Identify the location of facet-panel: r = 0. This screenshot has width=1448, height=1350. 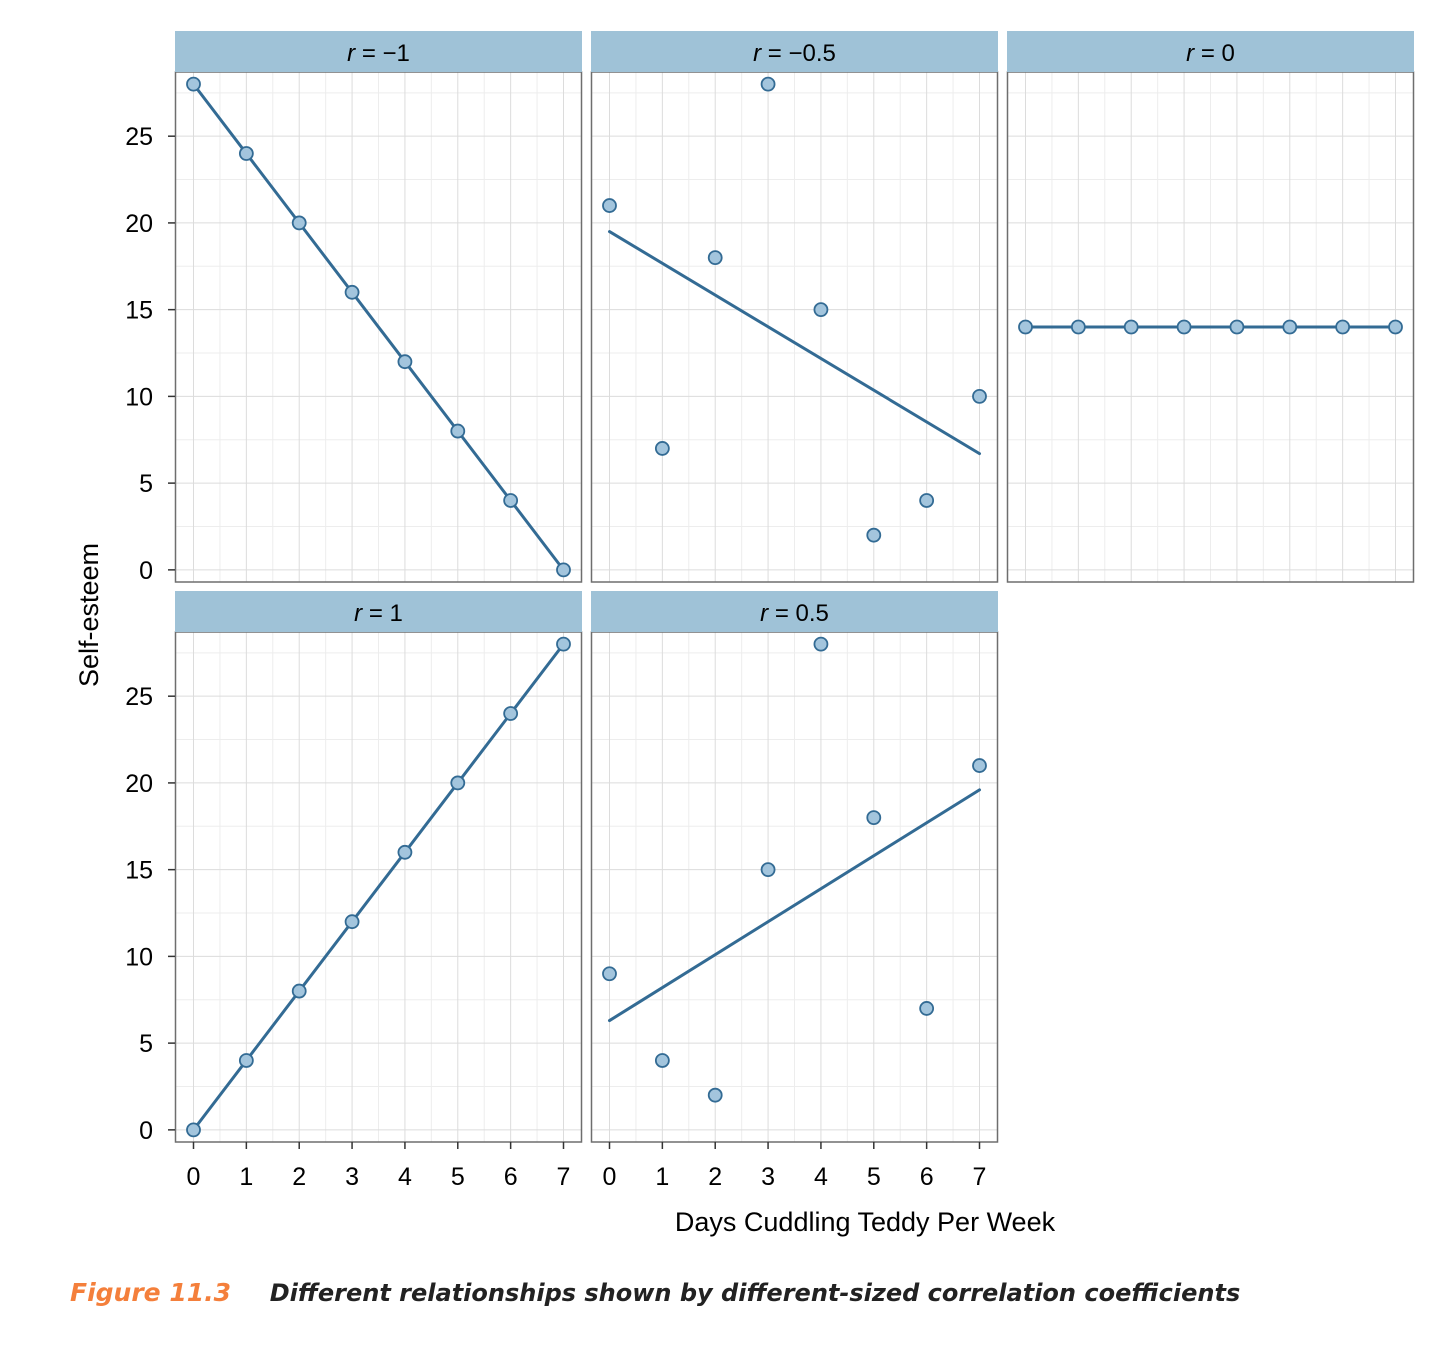
(1210, 307).